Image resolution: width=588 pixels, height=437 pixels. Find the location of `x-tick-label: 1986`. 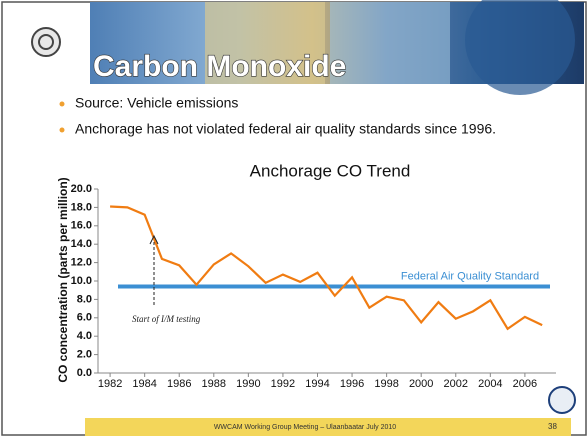

x-tick-label: 1986 is located at coordinates (179, 384).